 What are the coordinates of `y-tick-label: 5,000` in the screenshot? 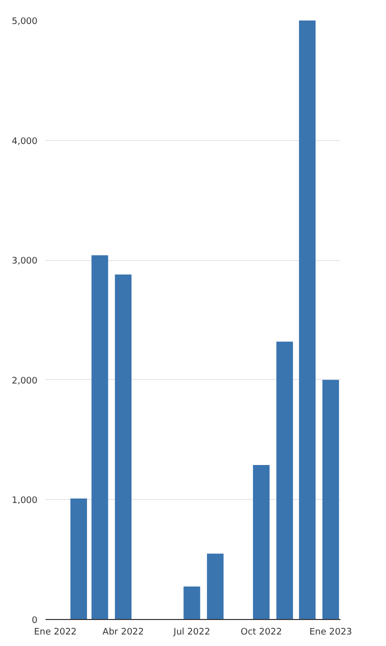 It's located at (25, 22).